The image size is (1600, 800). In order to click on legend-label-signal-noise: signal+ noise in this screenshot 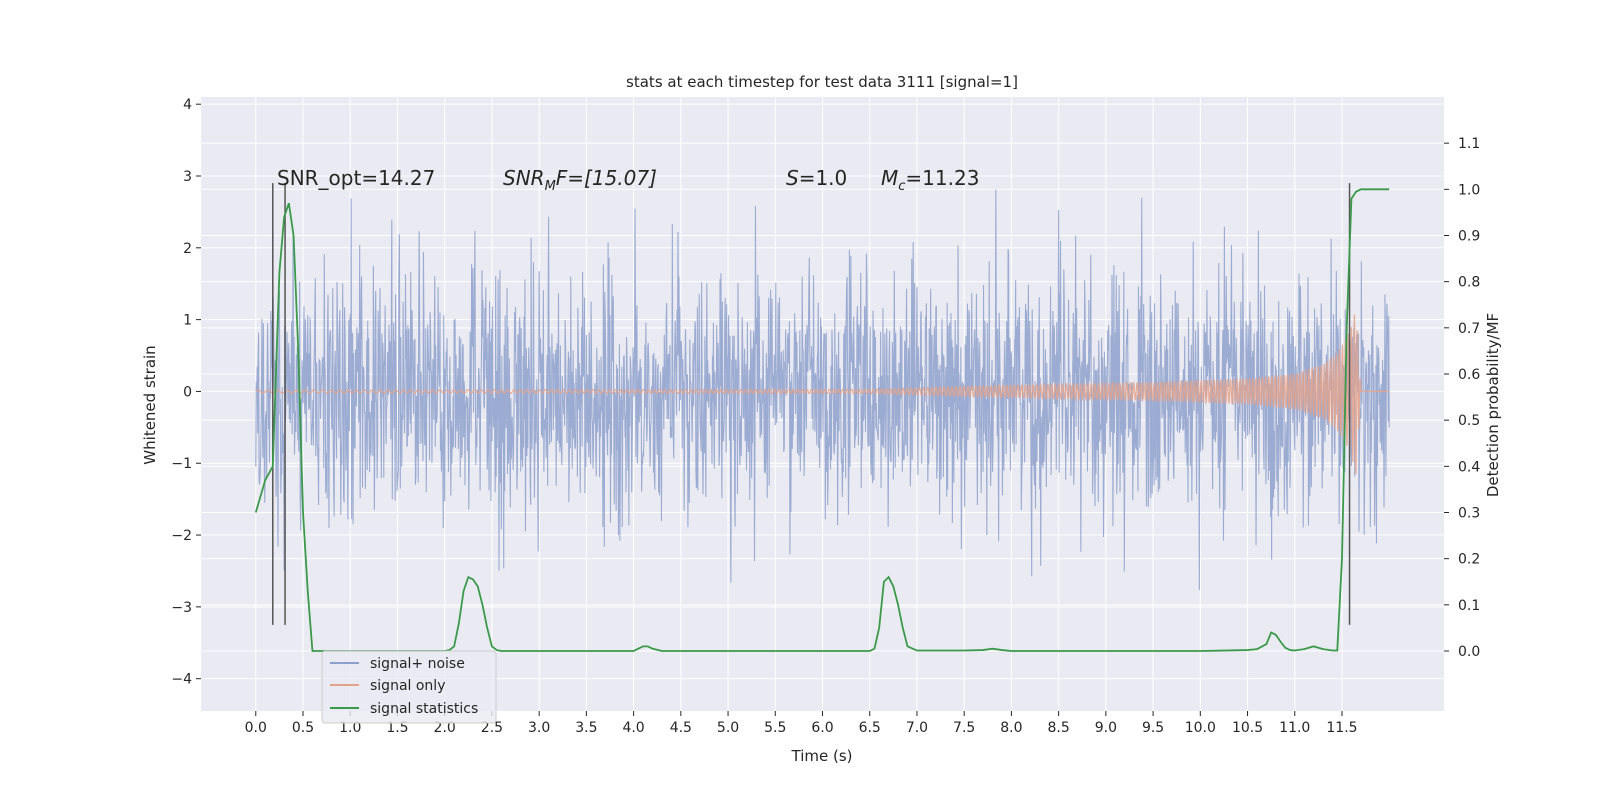, I will do `click(417, 664)`.